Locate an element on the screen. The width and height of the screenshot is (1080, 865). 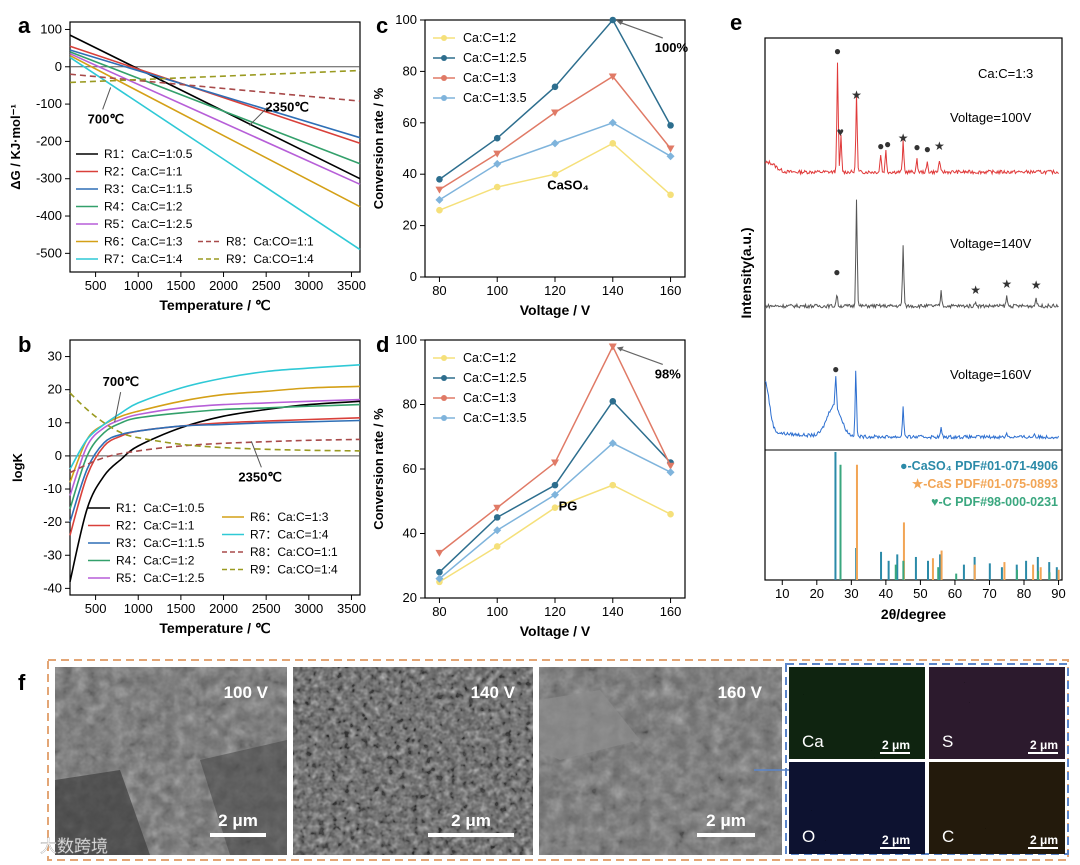
pattern-label: Voltage=140V is located at coordinates (991, 243).